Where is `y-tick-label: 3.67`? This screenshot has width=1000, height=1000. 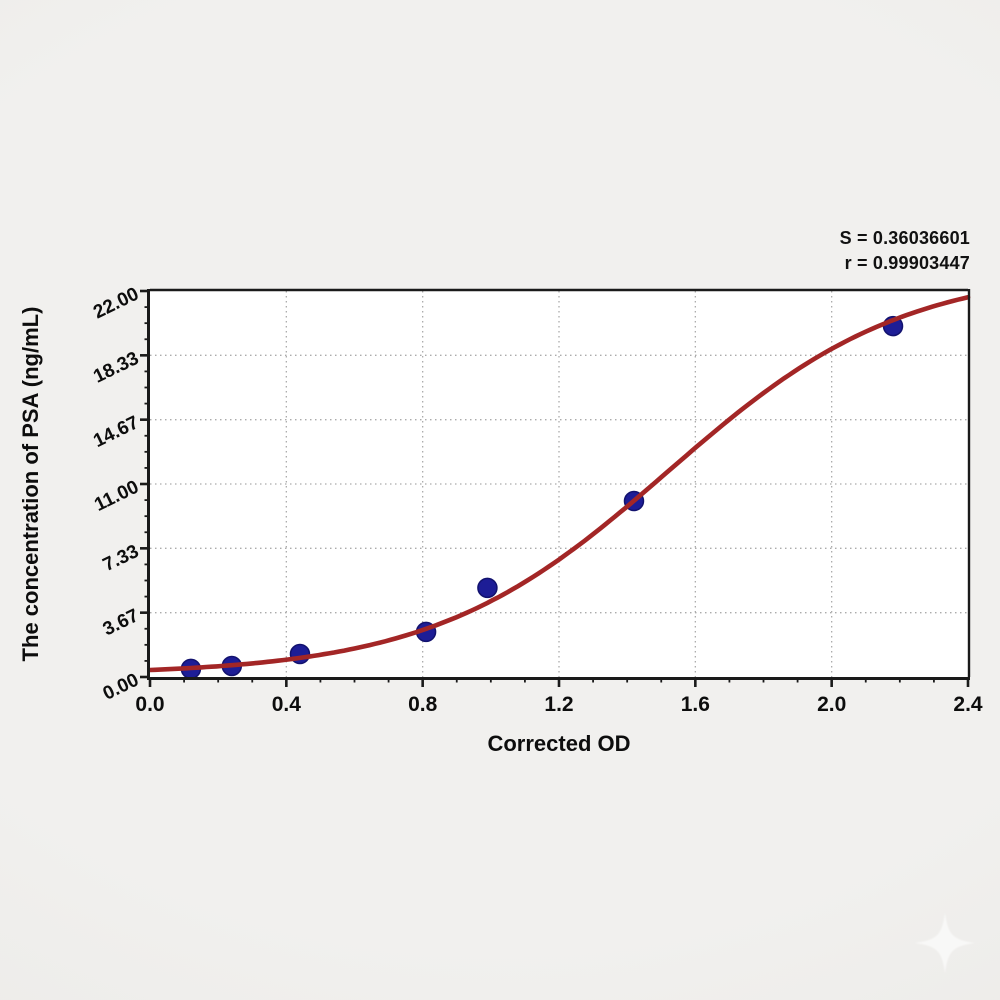 y-tick-label: 3.67 is located at coordinates (121, 622).